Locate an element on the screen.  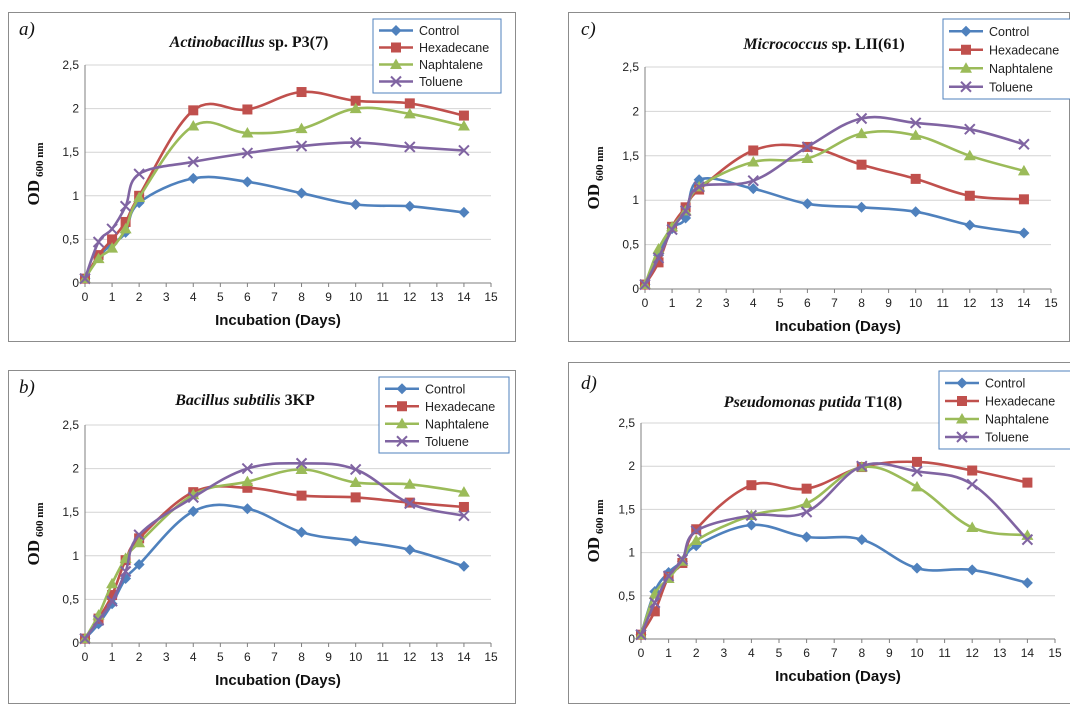
chart-title: Pseudomonas putida T1(8) is located at coordinates (812, 402).